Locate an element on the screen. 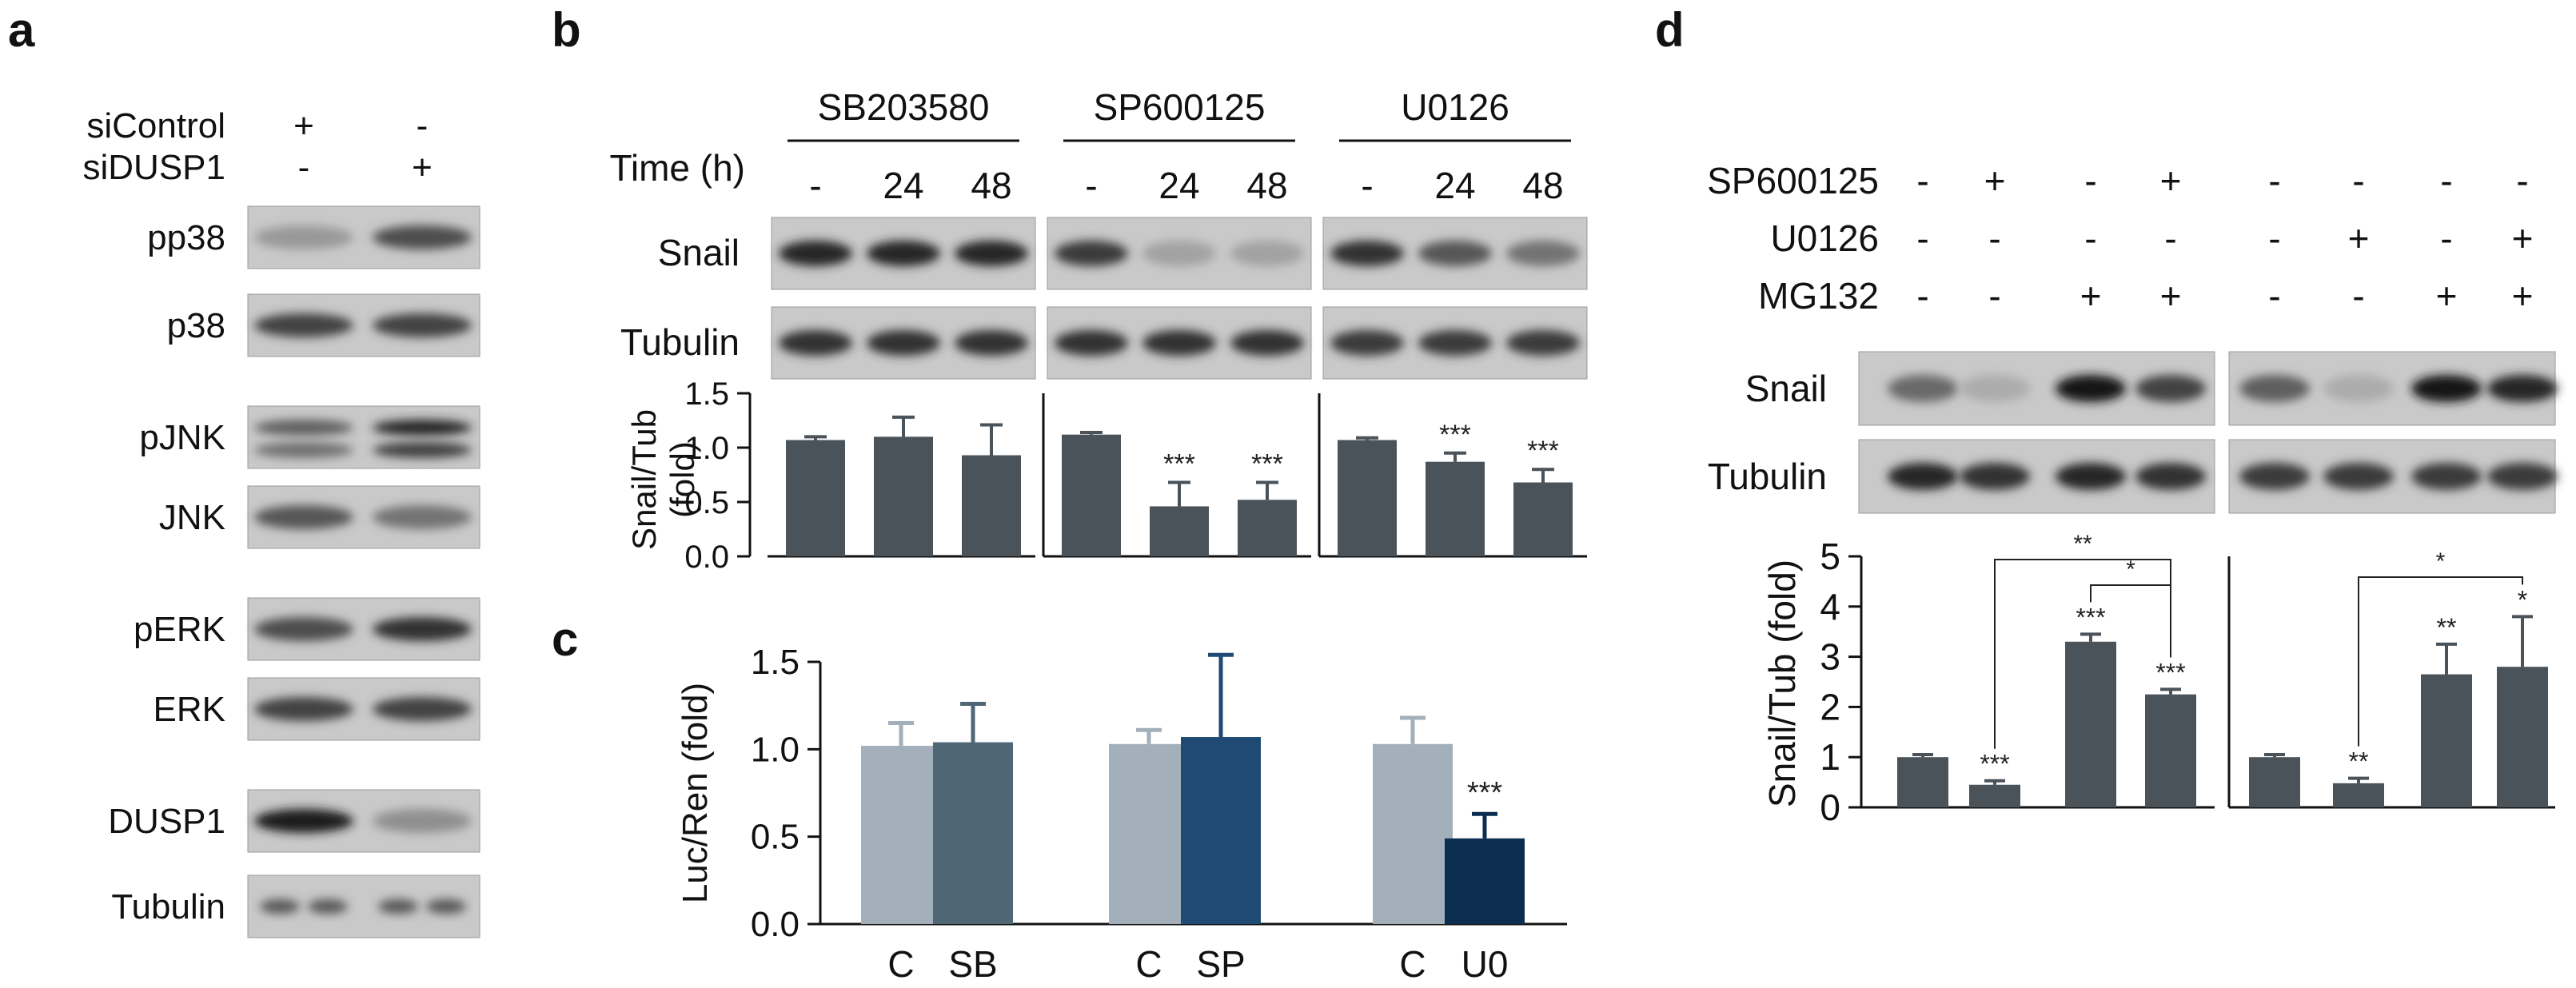  condition-label: U0126 is located at coordinates (1825, 238).